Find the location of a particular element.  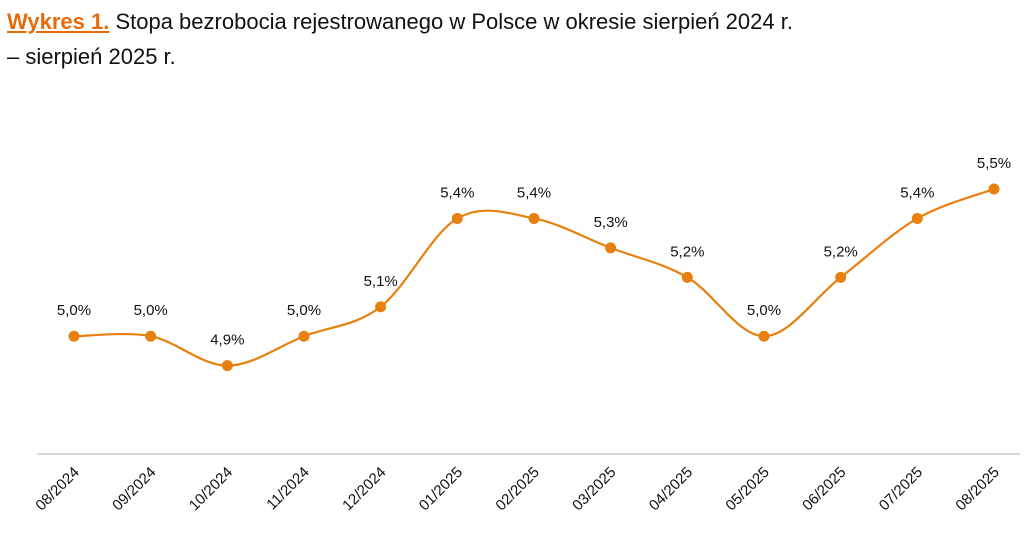

x-tick-label: 08/2025 is located at coordinates (977, 489).